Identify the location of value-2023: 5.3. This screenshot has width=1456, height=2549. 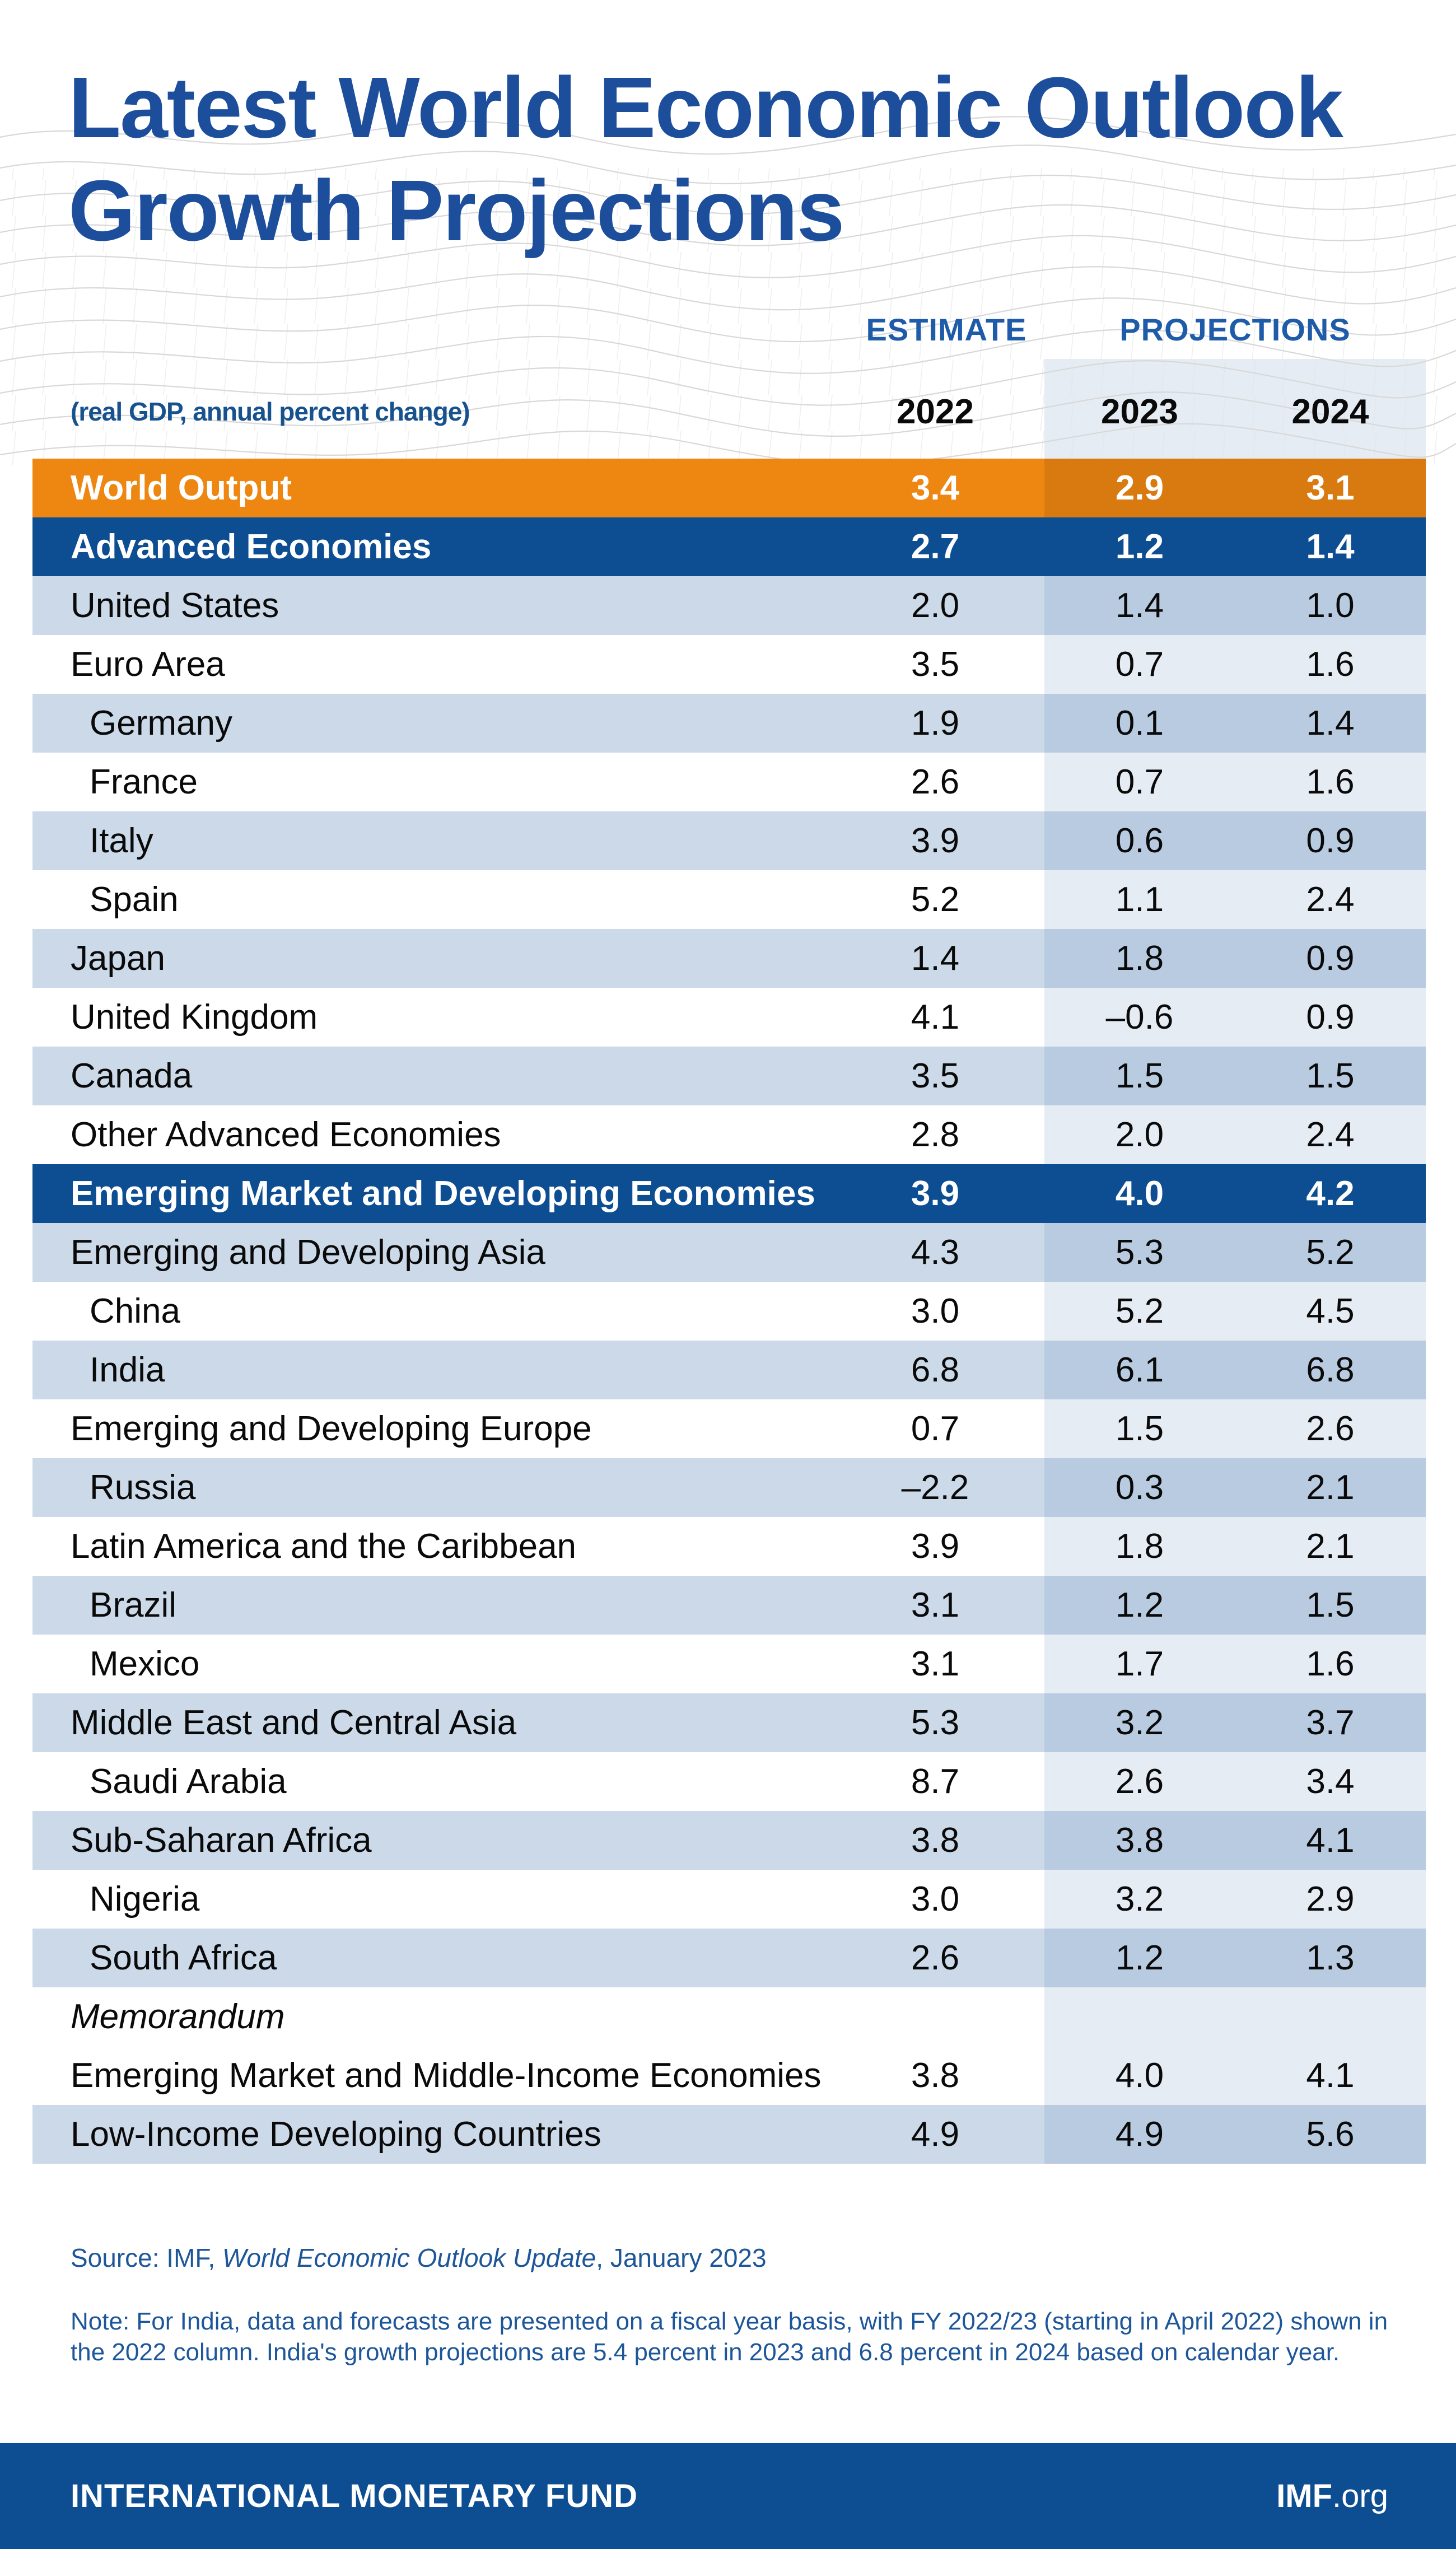
(1140, 1252).